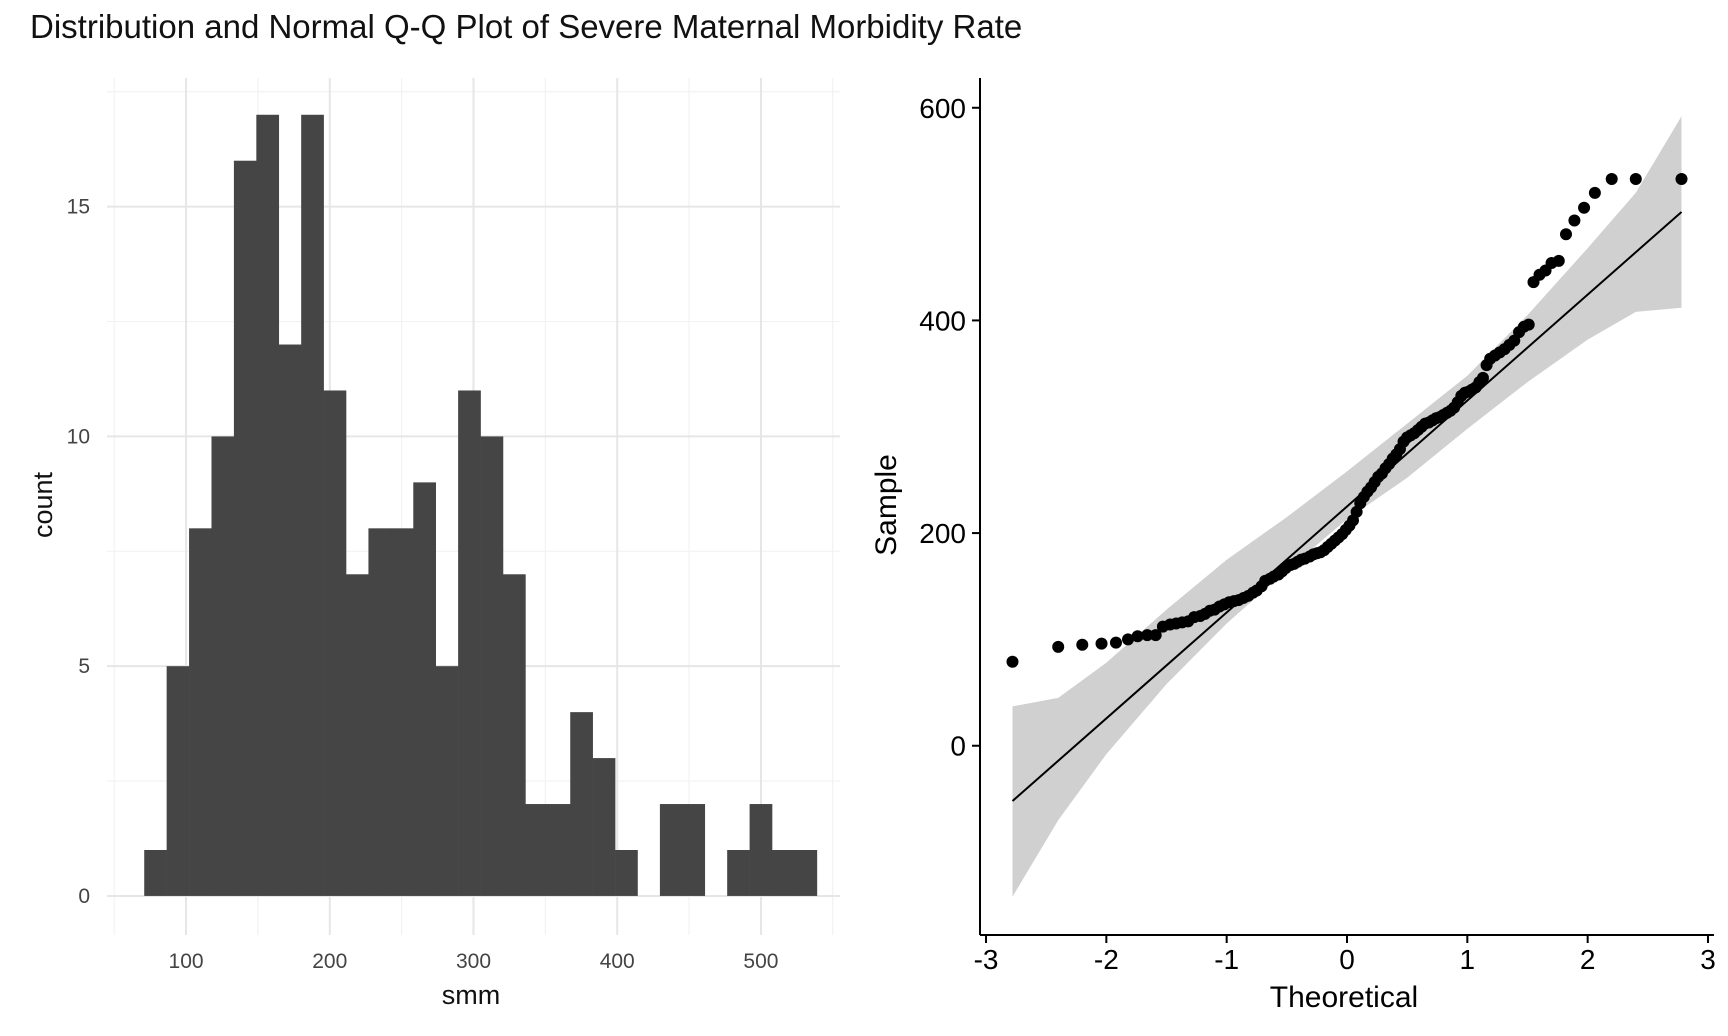 Image resolution: width=1728 pixels, height=1036 pixels. I want to click on qq-x-tick-label: -3, so click(986, 959).